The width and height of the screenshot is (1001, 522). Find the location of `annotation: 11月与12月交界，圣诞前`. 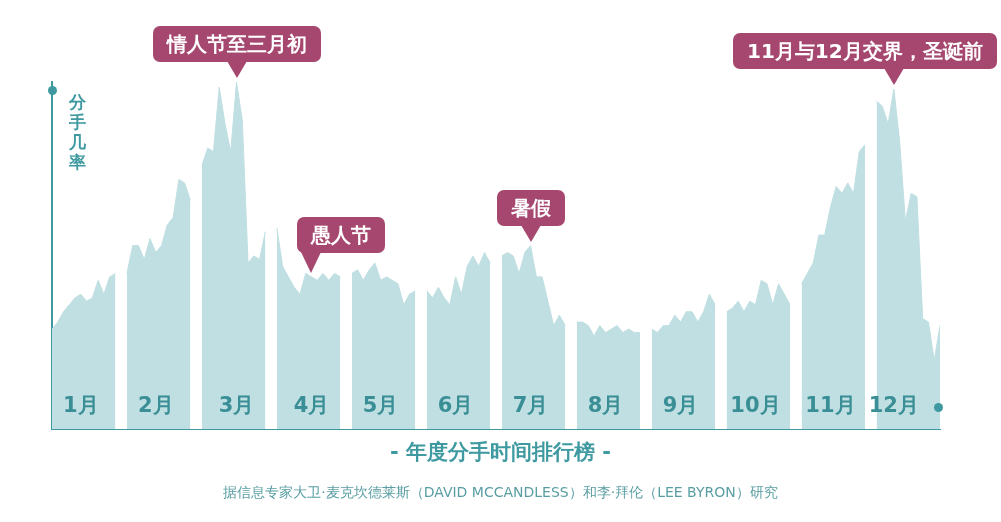

annotation: 11月与12月交界，圣诞前 is located at coordinates (865, 50).